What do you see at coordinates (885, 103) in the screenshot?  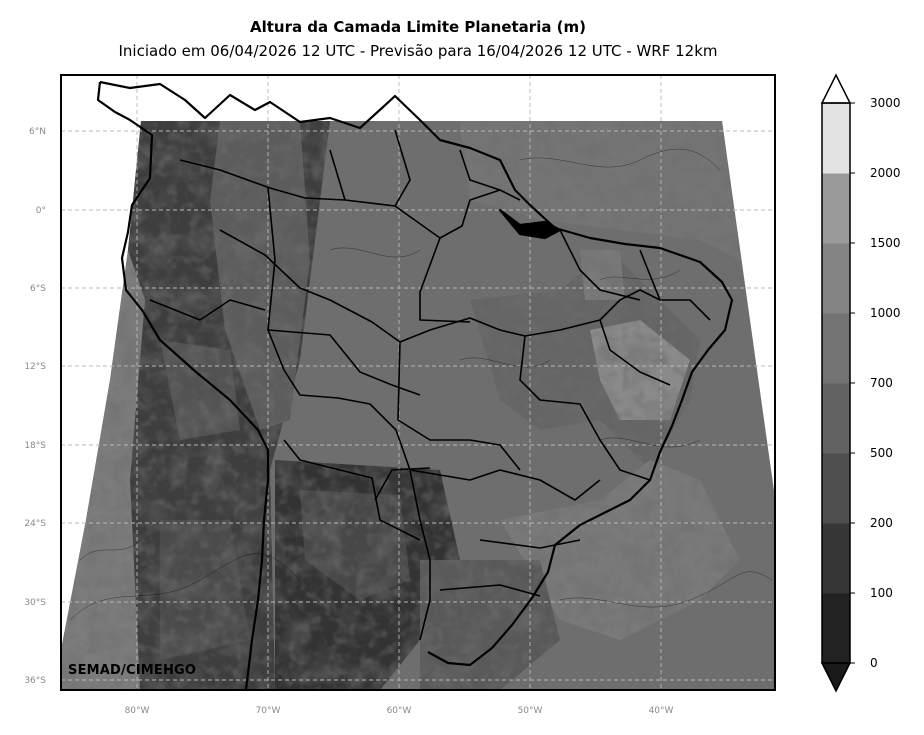 I see `colorbar-label: 3000` at bounding box center [885, 103].